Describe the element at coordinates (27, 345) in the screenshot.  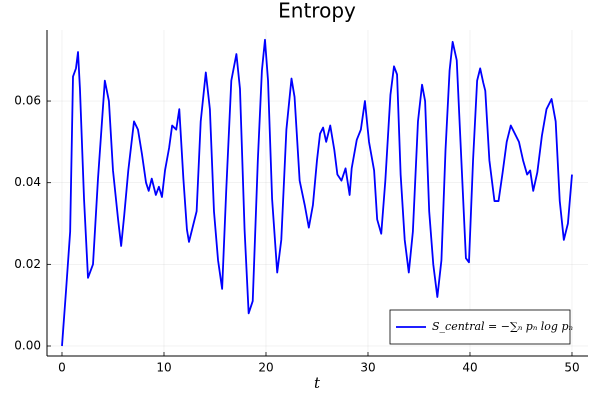
I see `y-tick-label: 0.00` at that location.